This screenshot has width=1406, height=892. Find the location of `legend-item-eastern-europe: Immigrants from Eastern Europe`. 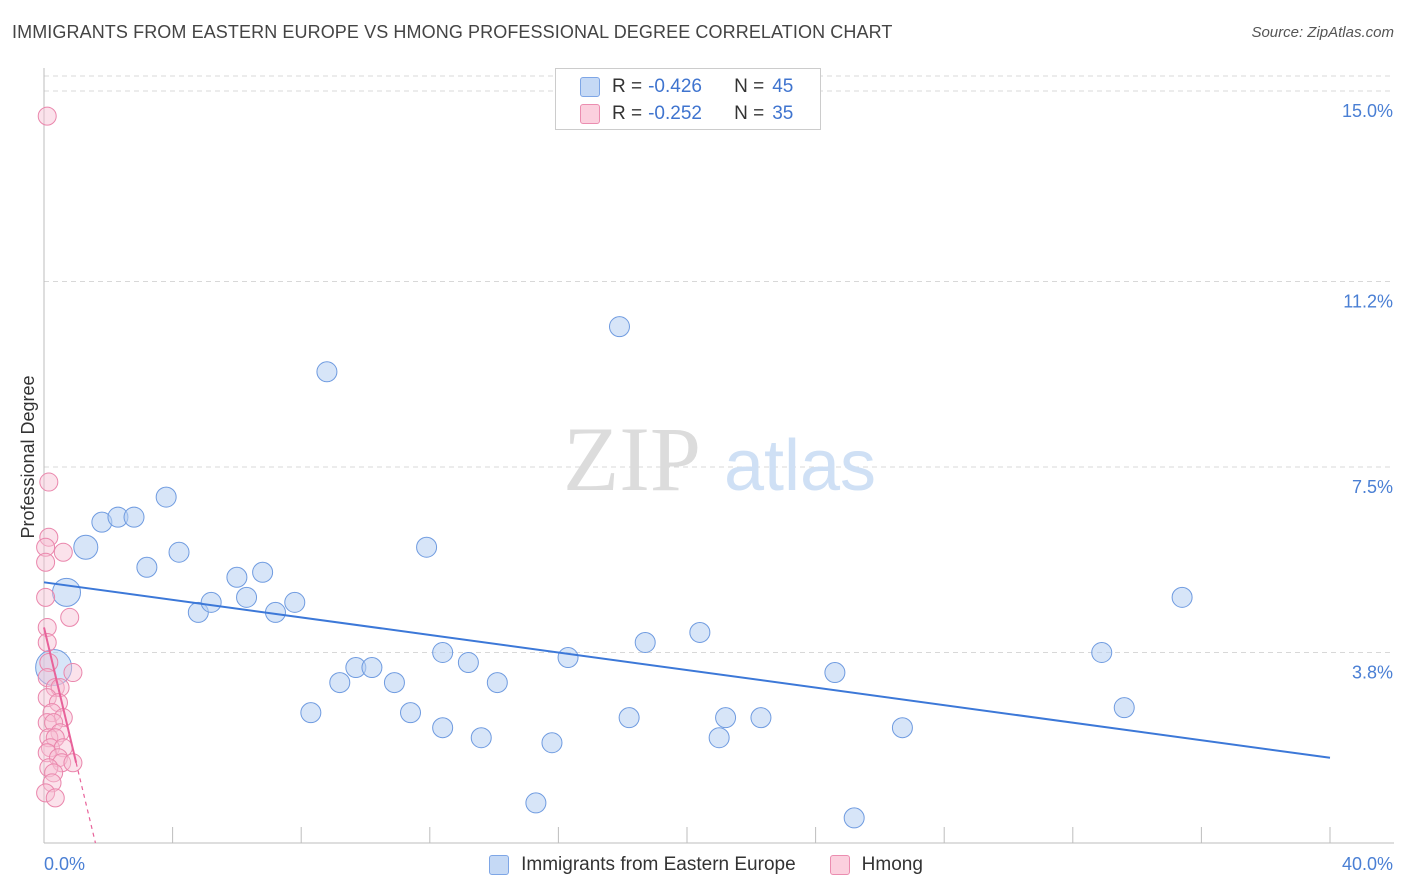

legend-item-eastern-europe: Immigrants from Eastern Europe is located at coordinates (642, 865).